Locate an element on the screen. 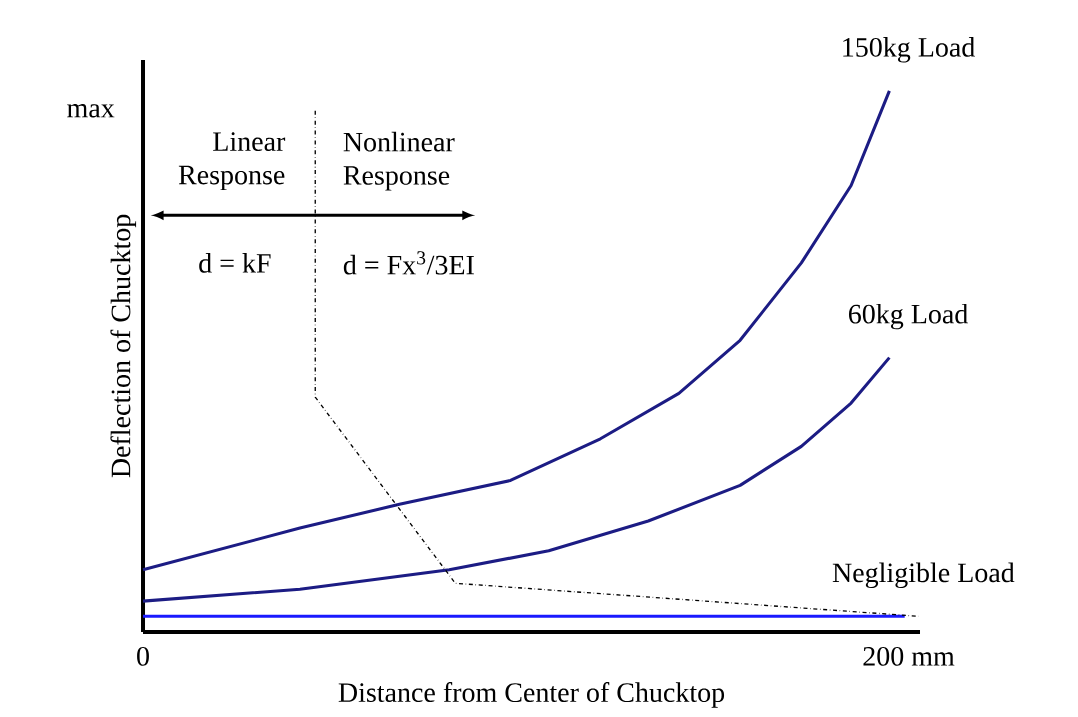  x-tick-label: 200 mm is located at coordinates (909, 656).